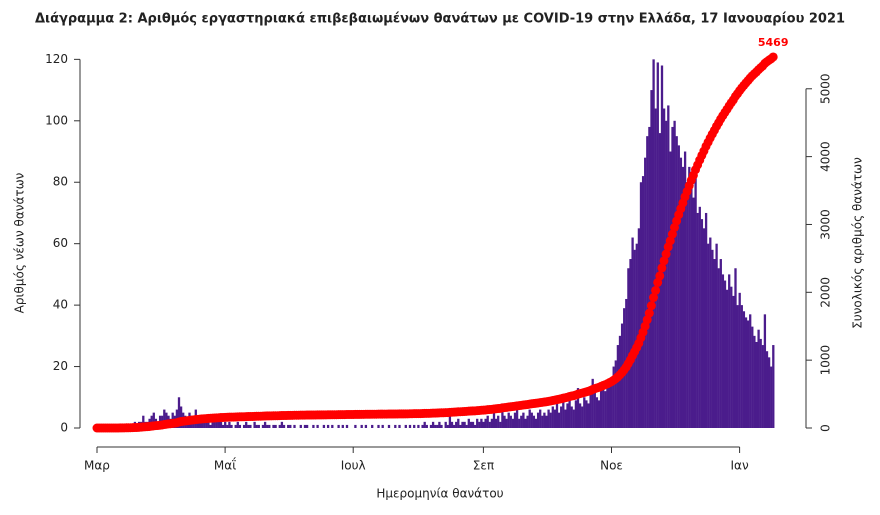 The image size is (880, 515). I want to click on x-tick-label: Μαρ, so click(97, 466).